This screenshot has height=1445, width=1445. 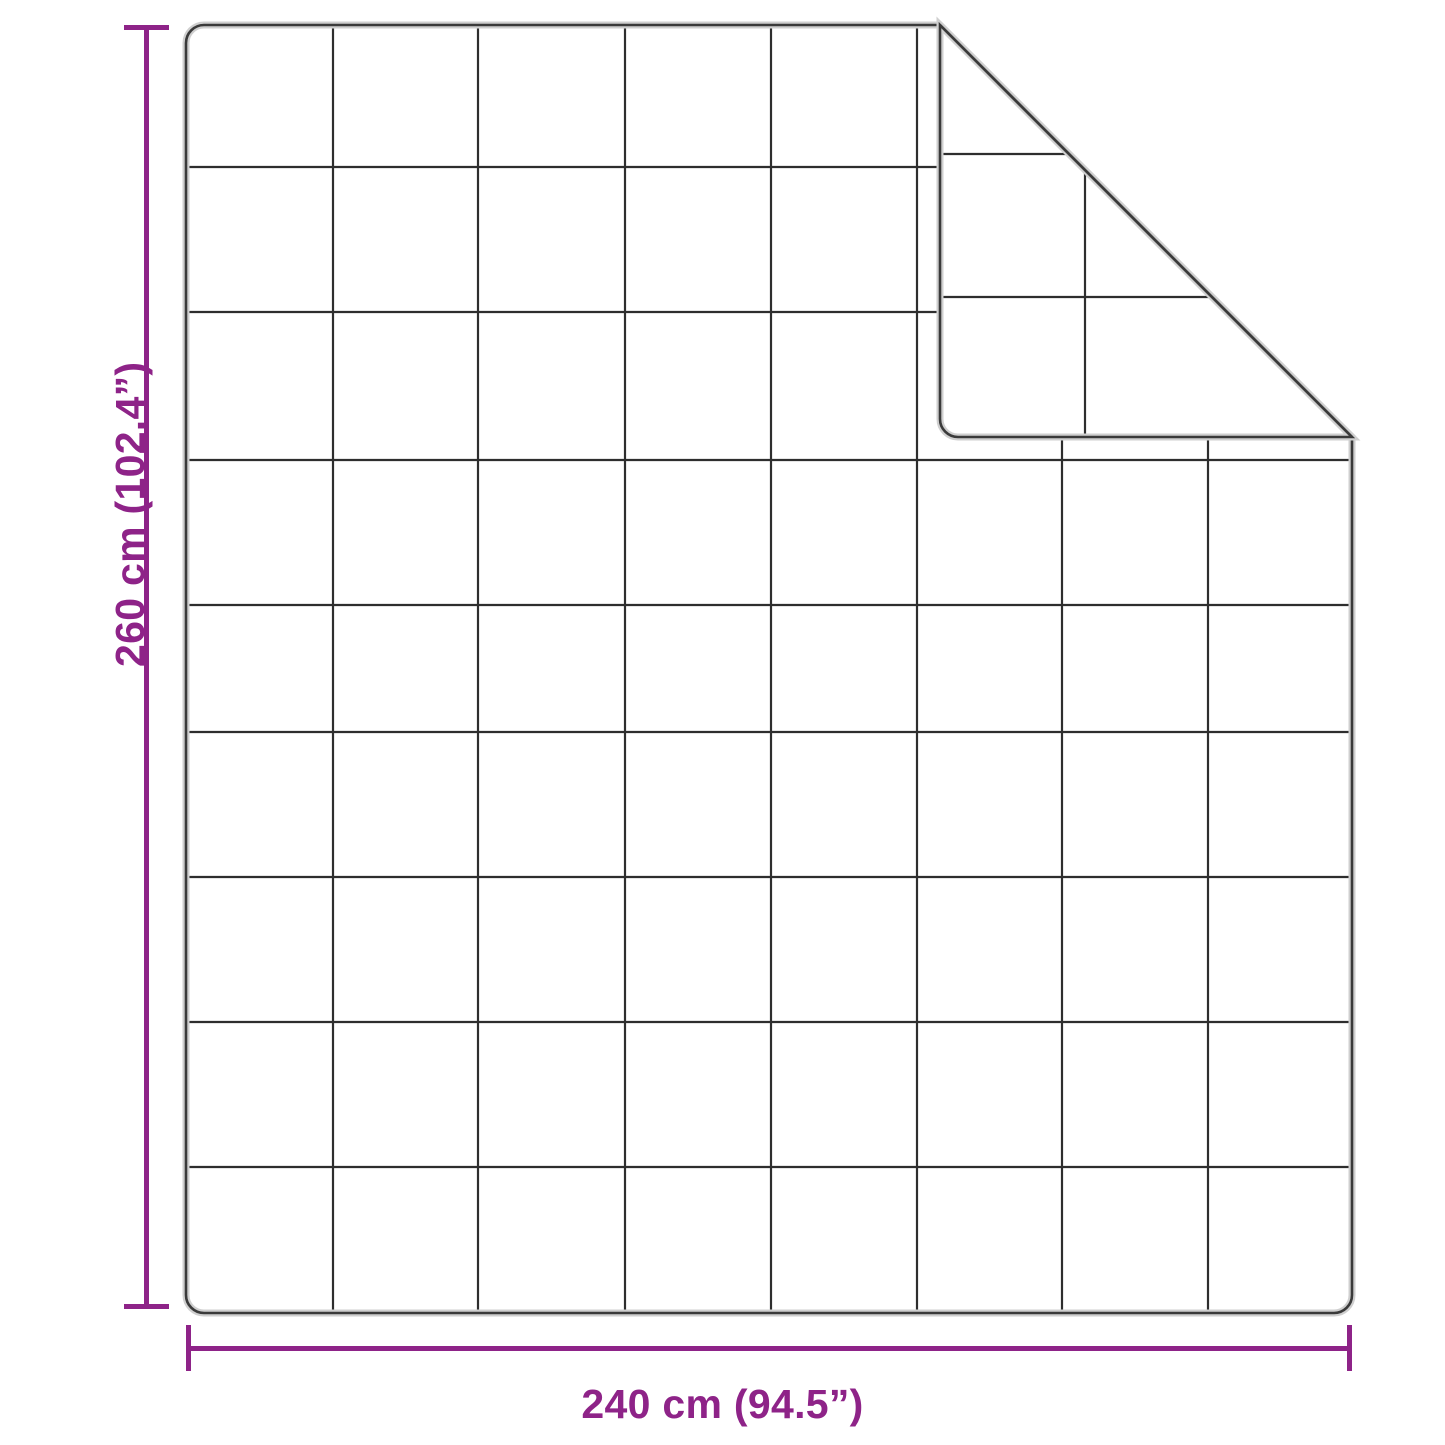 I want to click on width-dimension-cap-left, so click(x=188, y=1348).